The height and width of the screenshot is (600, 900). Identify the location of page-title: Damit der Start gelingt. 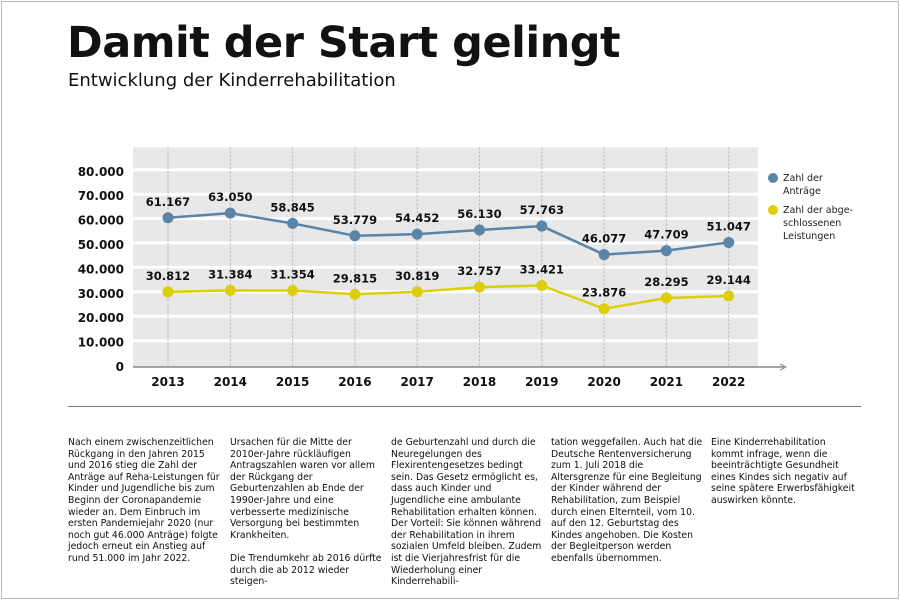
(344, 43).